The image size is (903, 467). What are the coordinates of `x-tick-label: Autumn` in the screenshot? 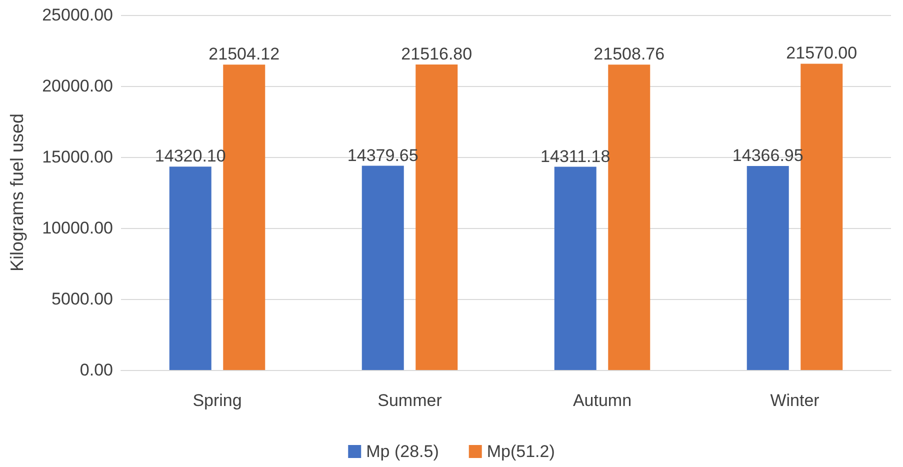 It's located at (602, 400).